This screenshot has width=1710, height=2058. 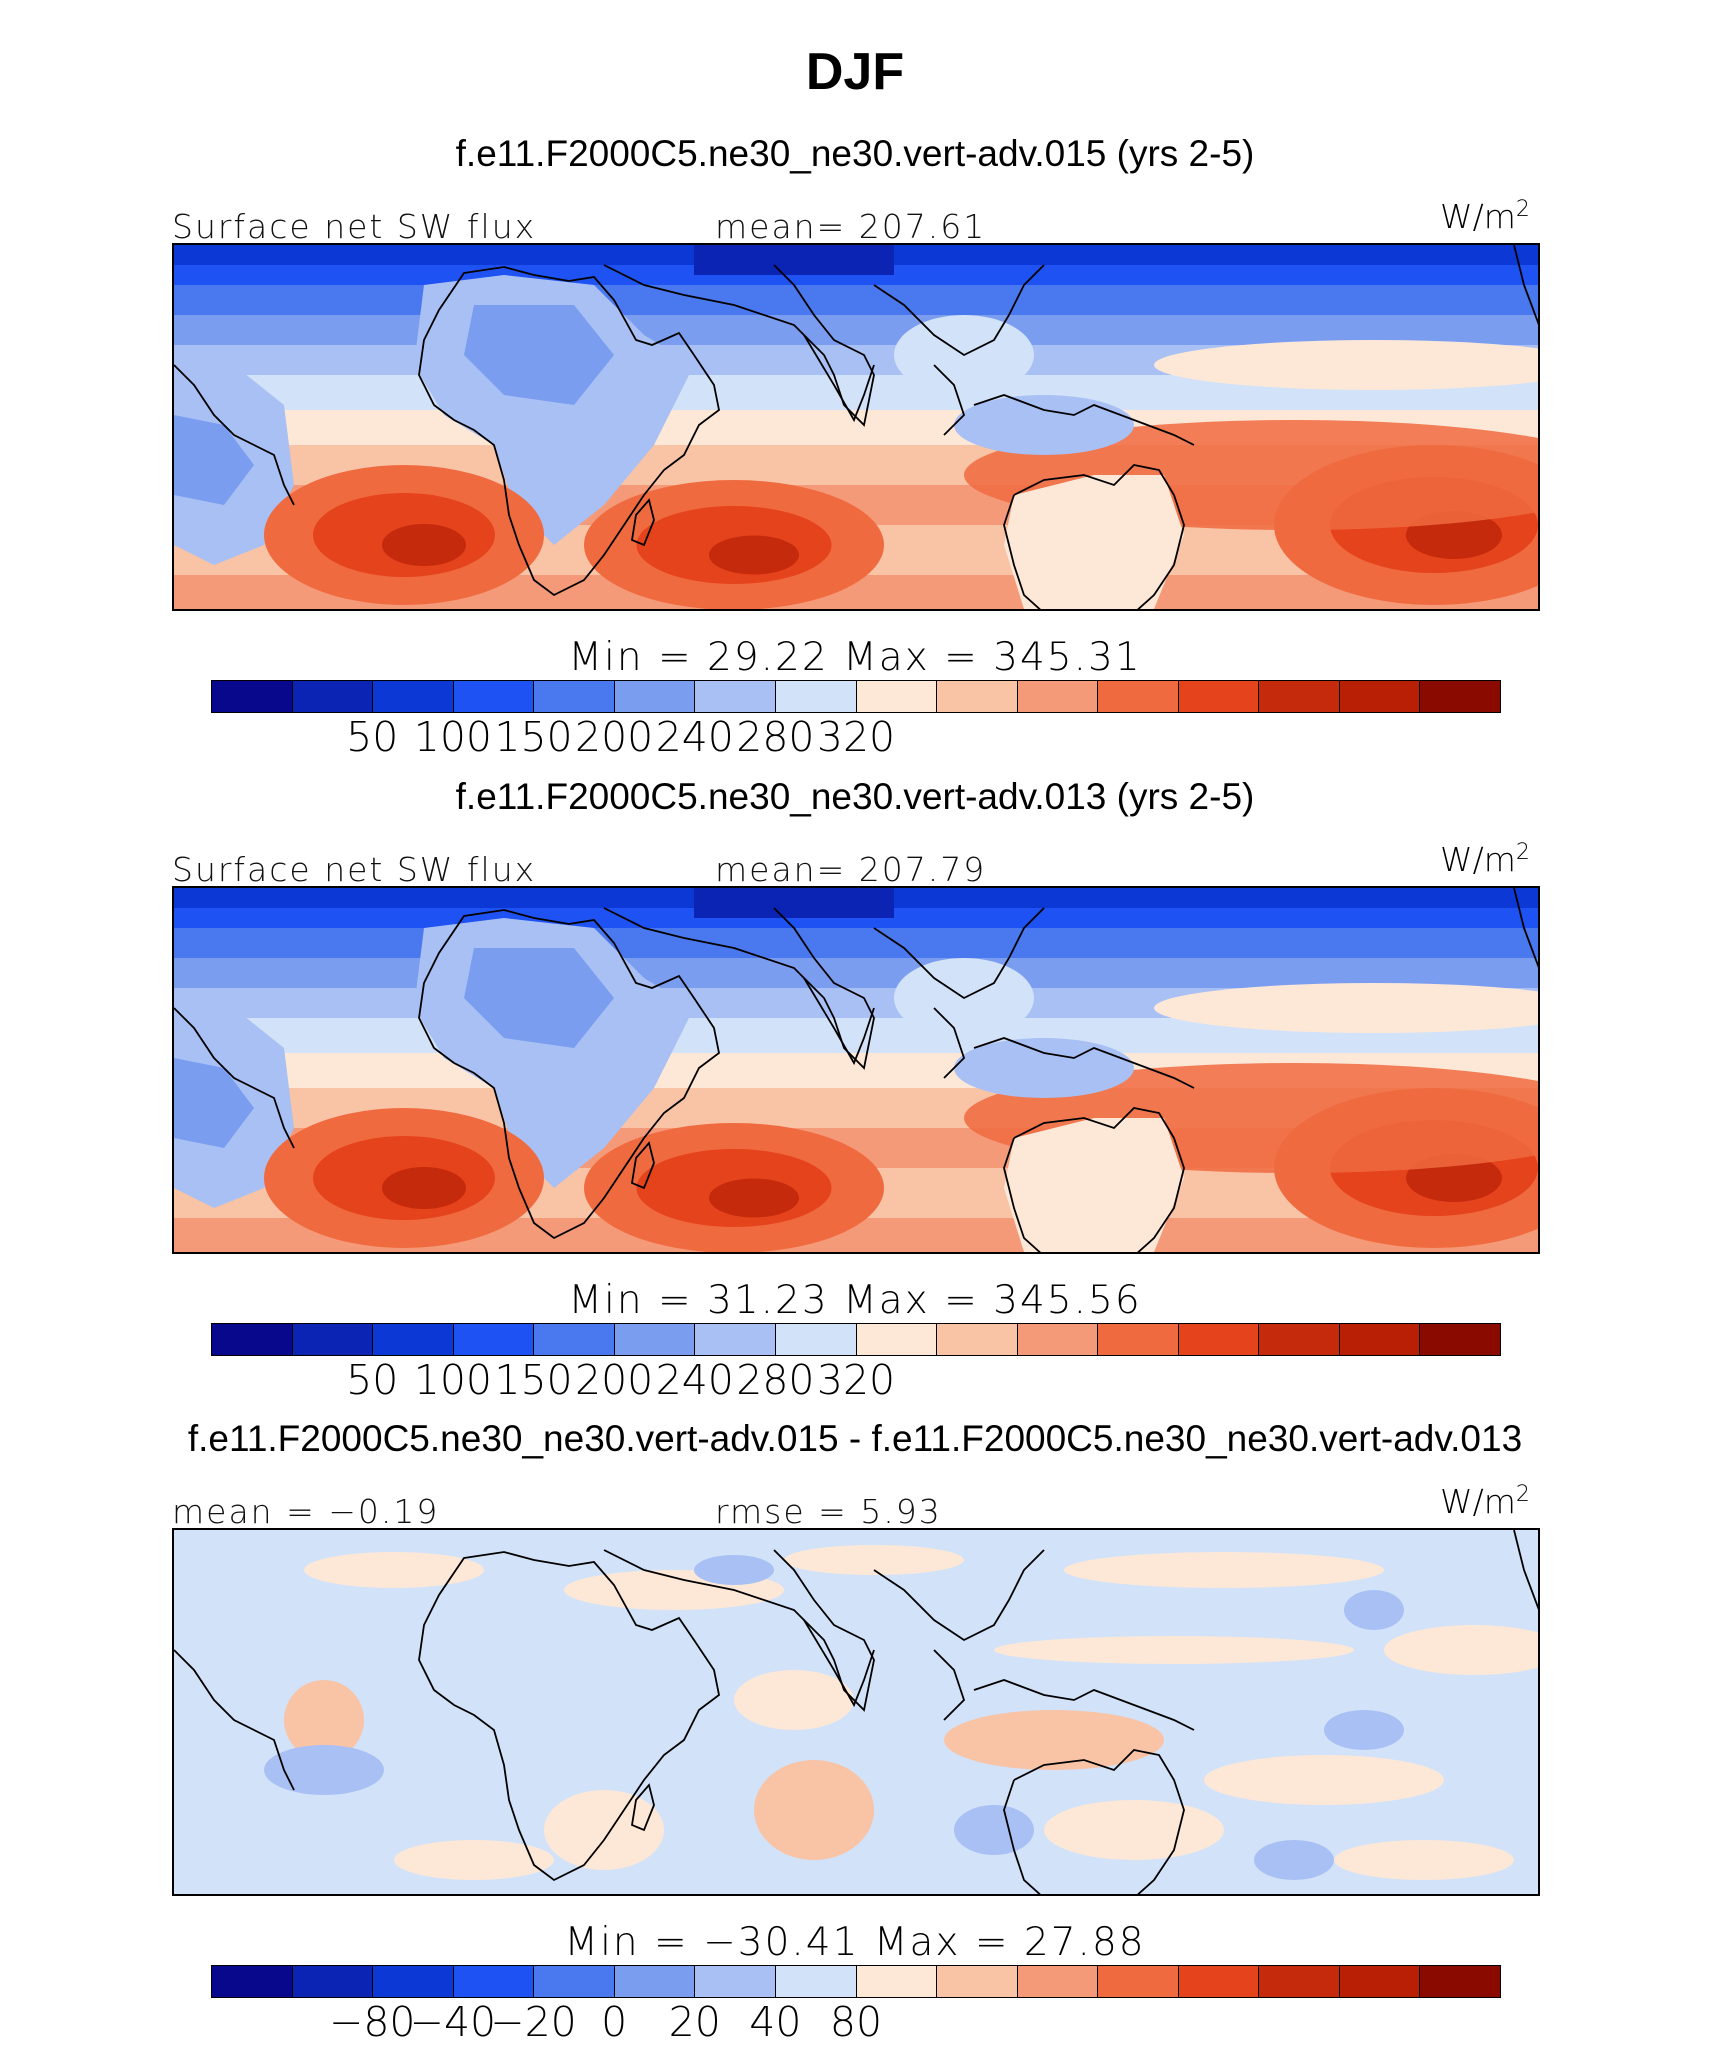 I want to click on panel-center-label: rmse = 5.93, so click(x=828, y=1511).